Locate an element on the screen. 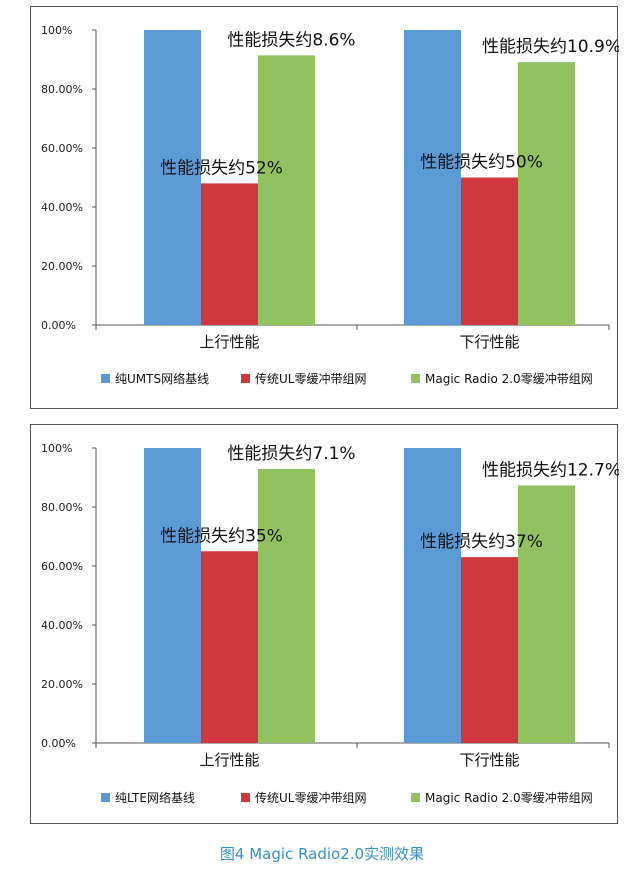 This screenshot has height=873, width=644. loss-annotation: 性能损失约10.9% is located at coordinates (550, 47).